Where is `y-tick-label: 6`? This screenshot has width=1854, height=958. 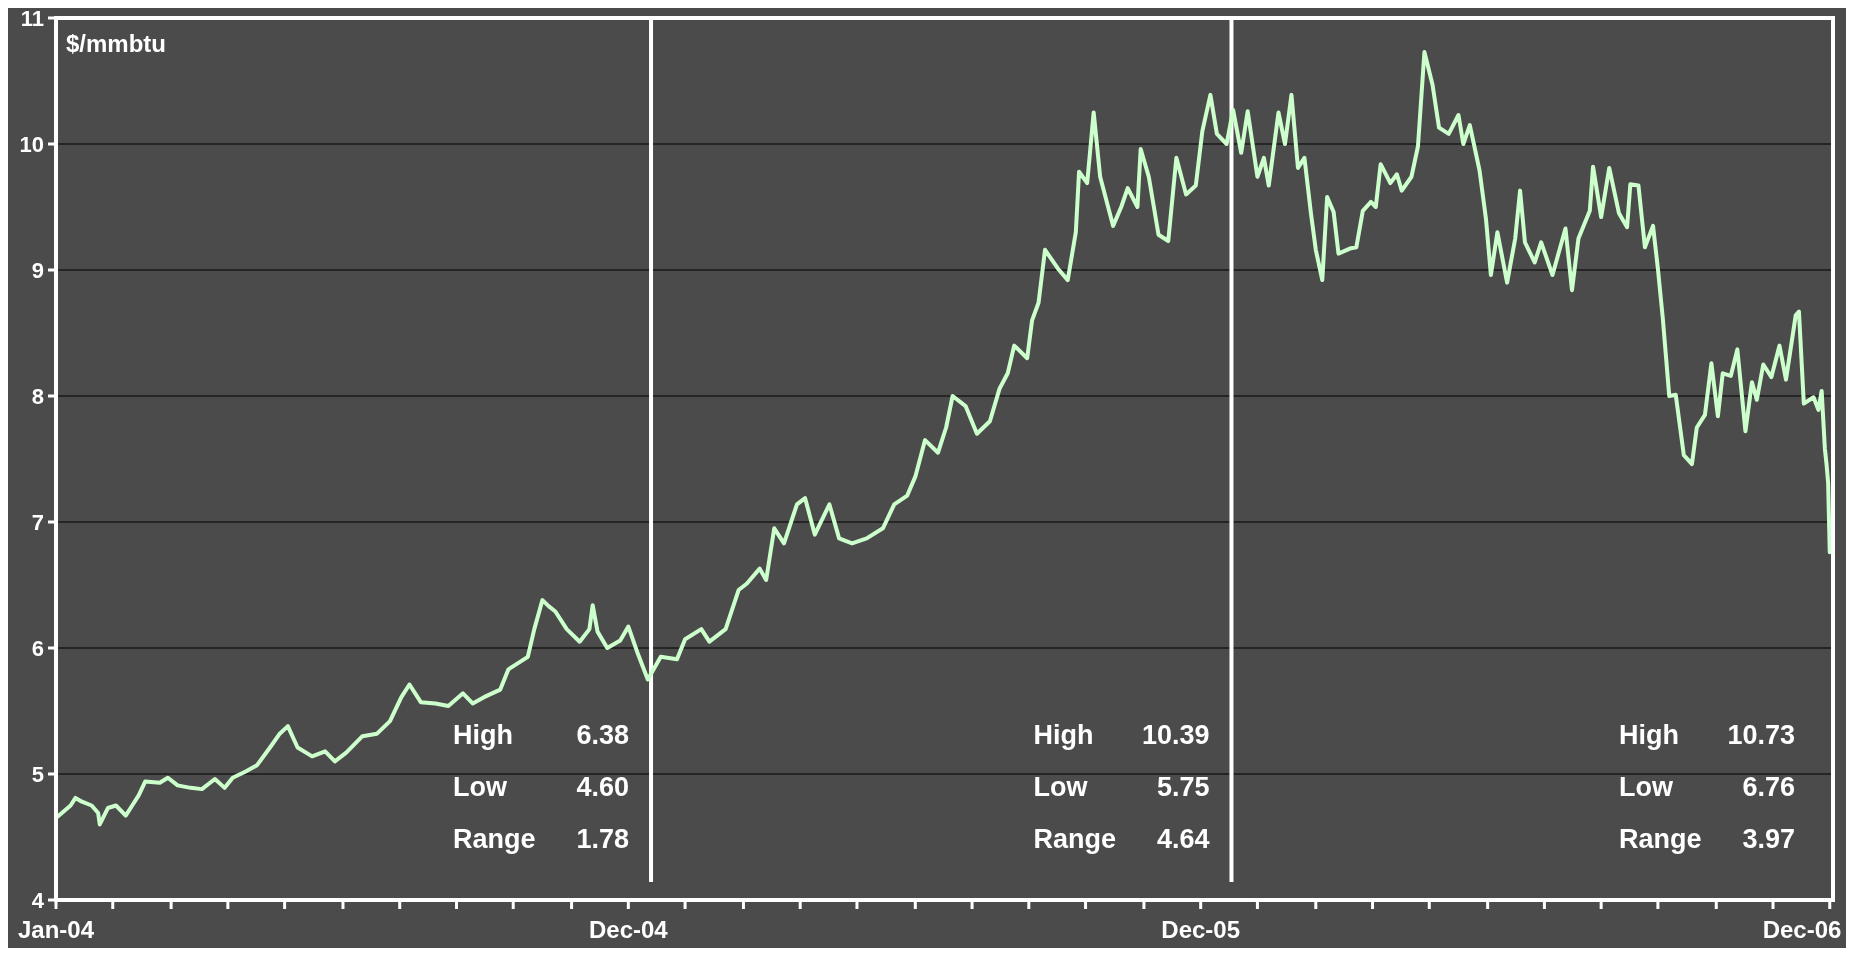
y-tick-label: 6 is located at coordinates (37, 648).